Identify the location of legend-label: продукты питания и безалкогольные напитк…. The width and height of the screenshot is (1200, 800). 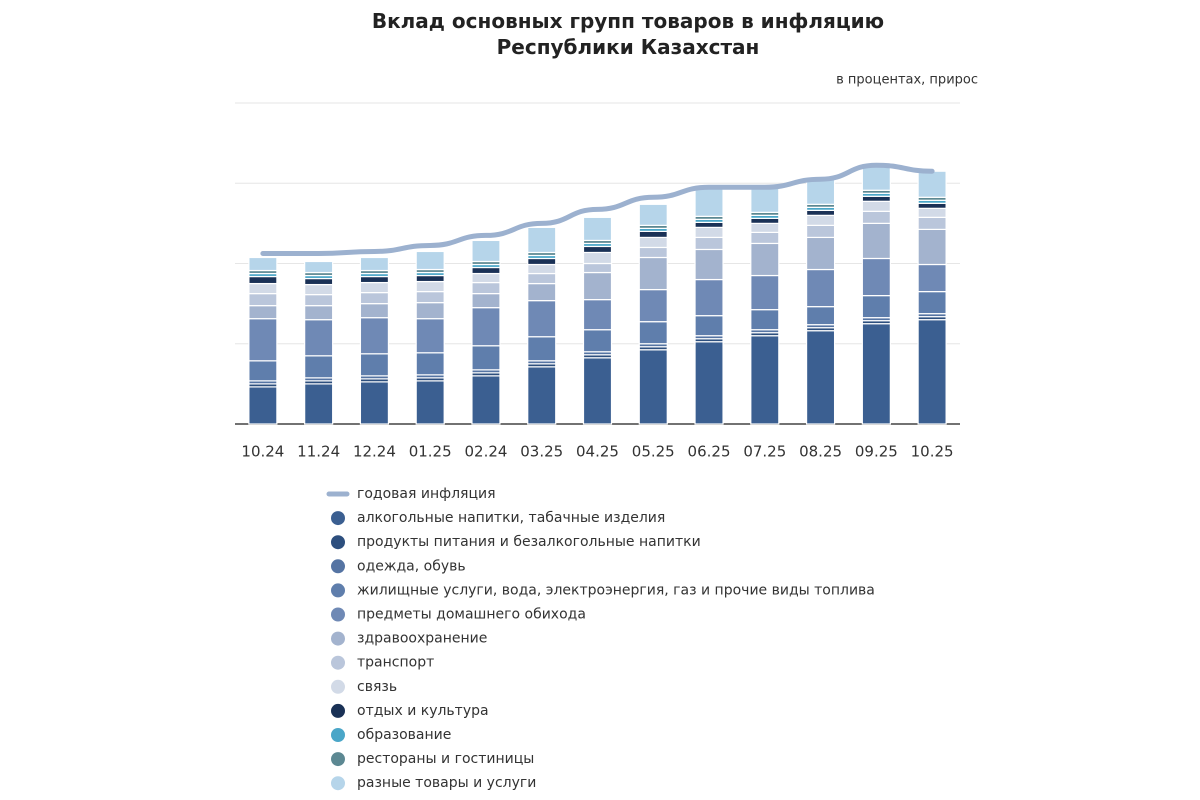
(529, 542).